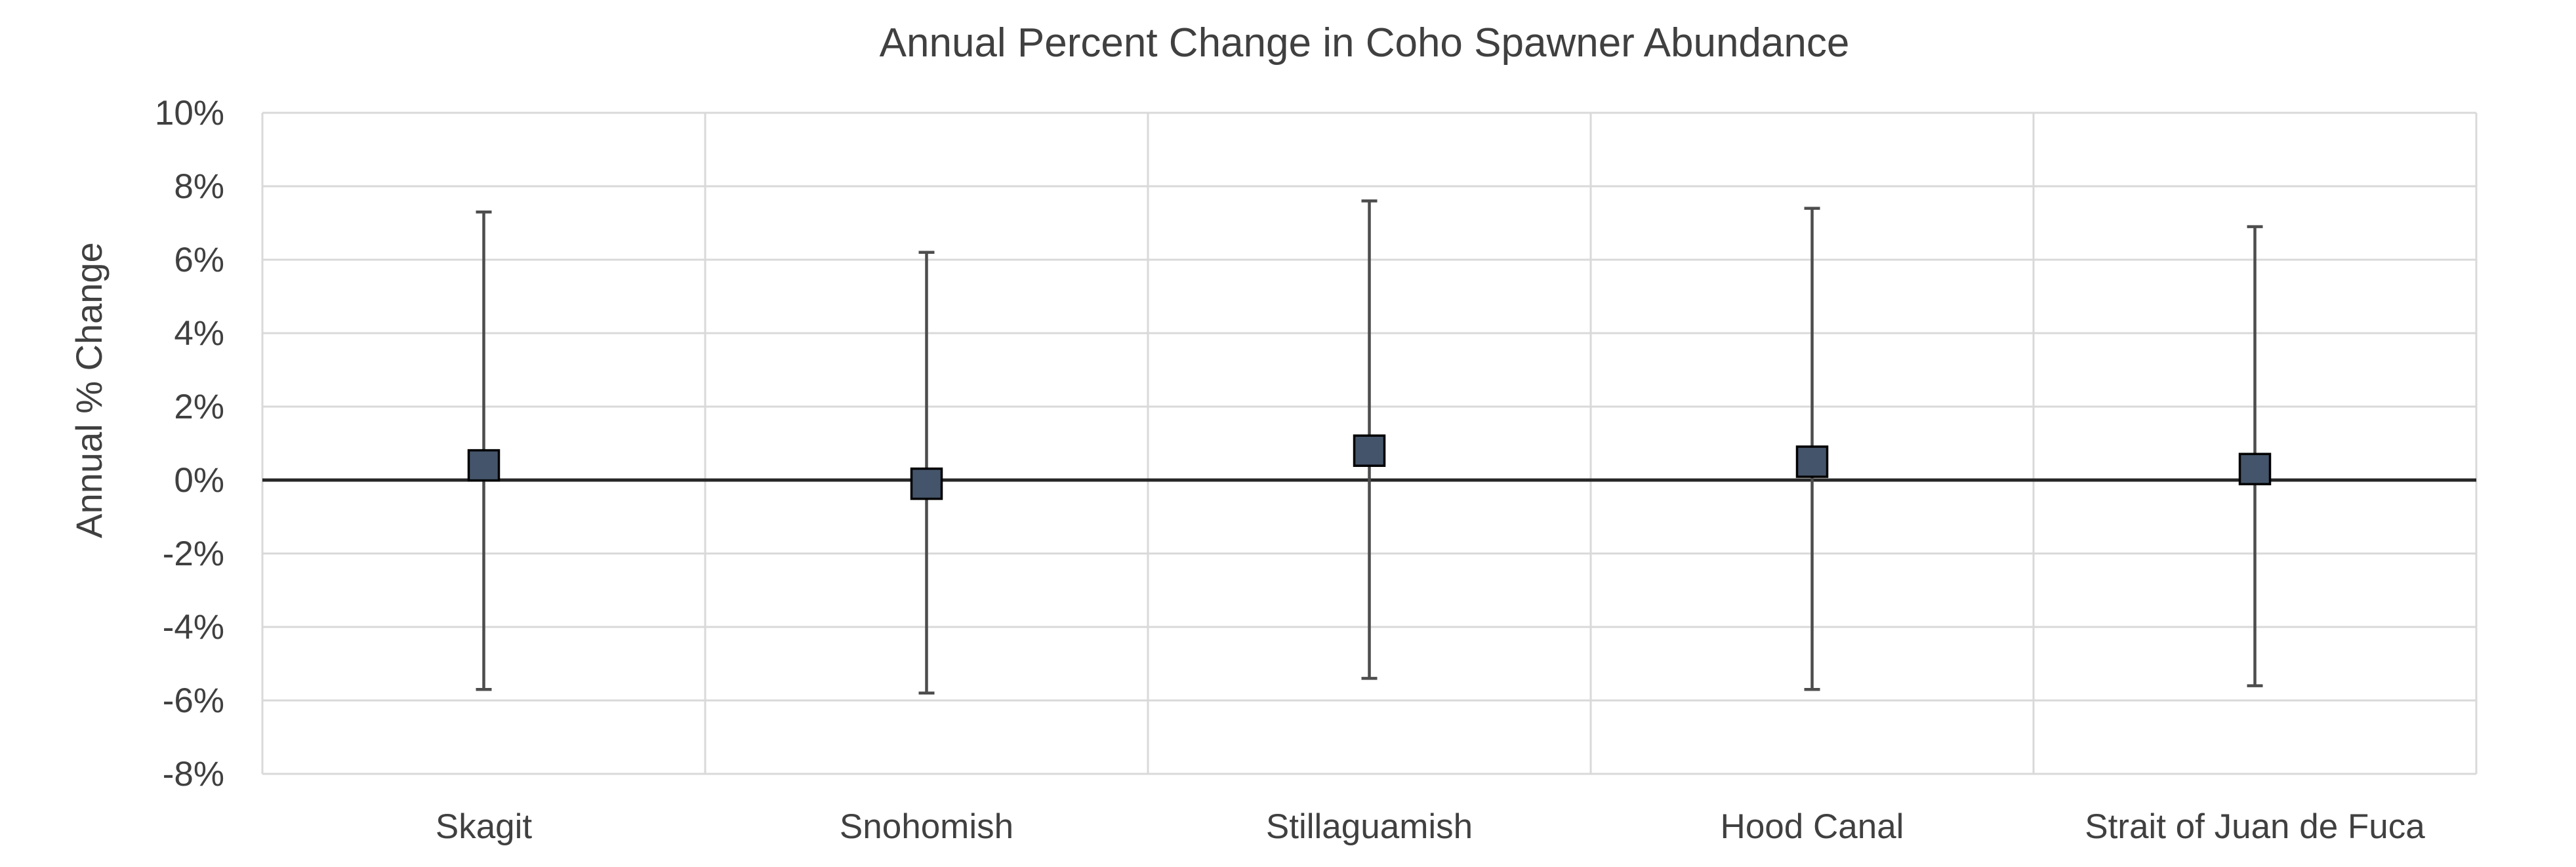 Image resolution: width=2576 pixels, height=867 pixels. Describe the element at coordinates (2255, 826) in the screenshot. I see `x-tick-label: Strait of Juan de Fuca` at that location.